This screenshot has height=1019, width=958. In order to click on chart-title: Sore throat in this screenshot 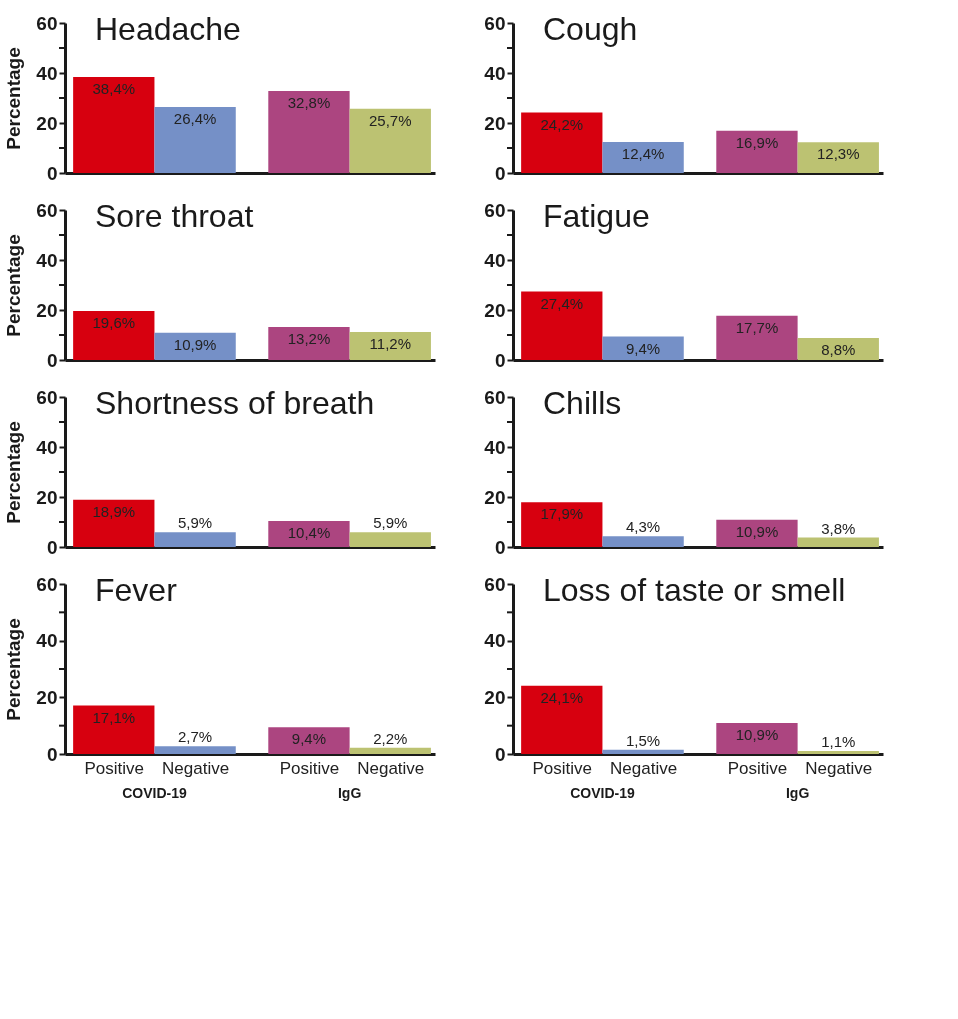, I will do `click(174, 216)`.